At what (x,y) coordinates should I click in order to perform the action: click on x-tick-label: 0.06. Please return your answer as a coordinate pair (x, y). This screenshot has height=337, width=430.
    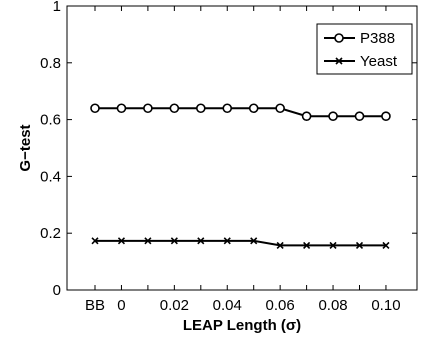
    Looking at the image, I should click on (280, 305).